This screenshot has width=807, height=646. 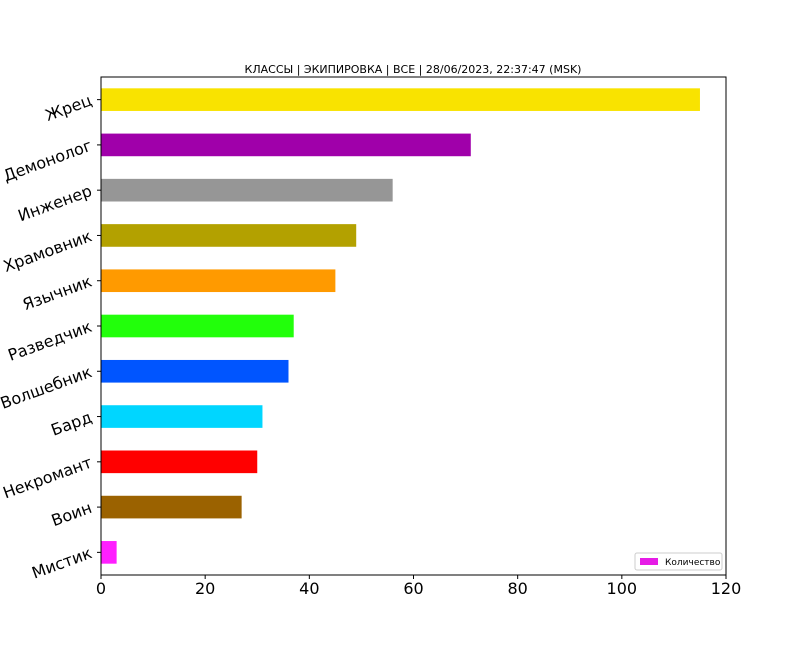 What do you see at coordinates (413, 588) in the screenshot?
I see `x-tick-label-3: 60` at bounding box center [413, 588].